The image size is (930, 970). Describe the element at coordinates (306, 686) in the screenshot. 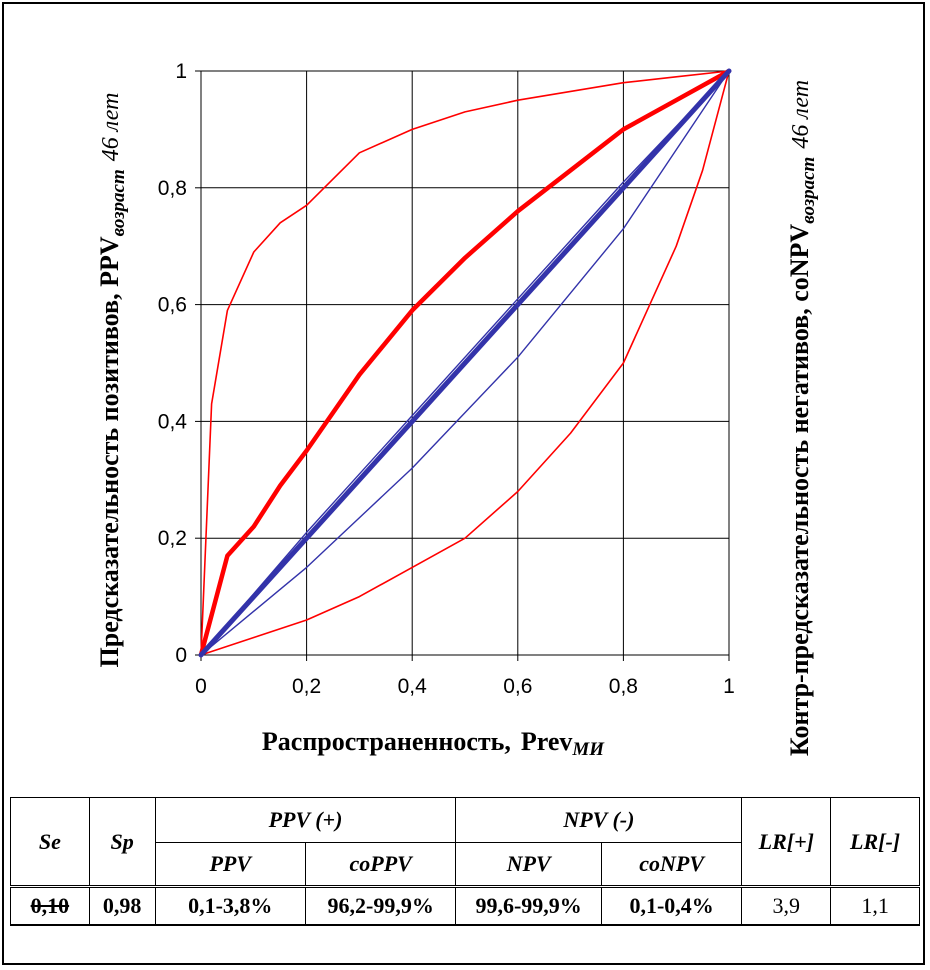

I see `x-tick-label: 0,2` at that location.